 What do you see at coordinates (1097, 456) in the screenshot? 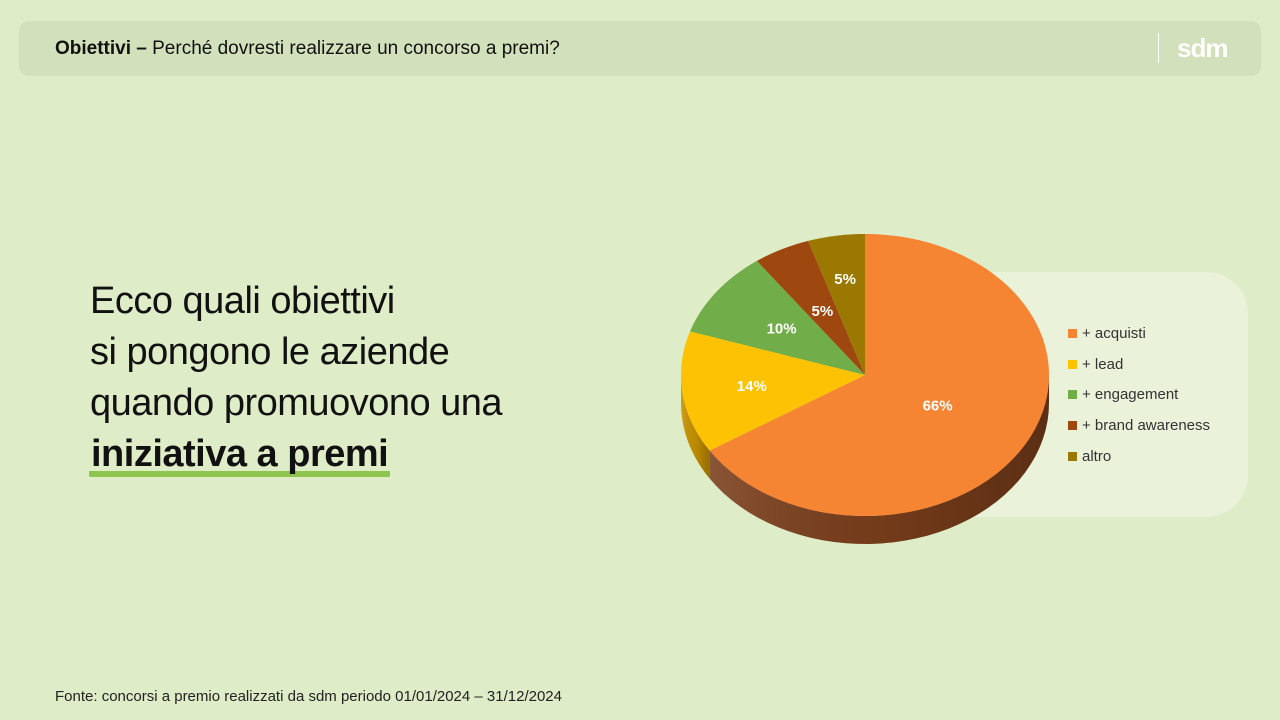
I see `legend-label-altro: altro` at bounding box center [1097, 456].